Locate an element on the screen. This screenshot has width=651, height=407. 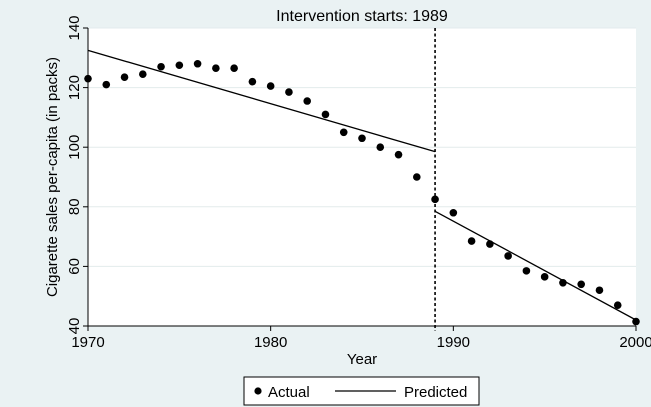
x-tick-label: 2000 is located at coordinates (635, 342).